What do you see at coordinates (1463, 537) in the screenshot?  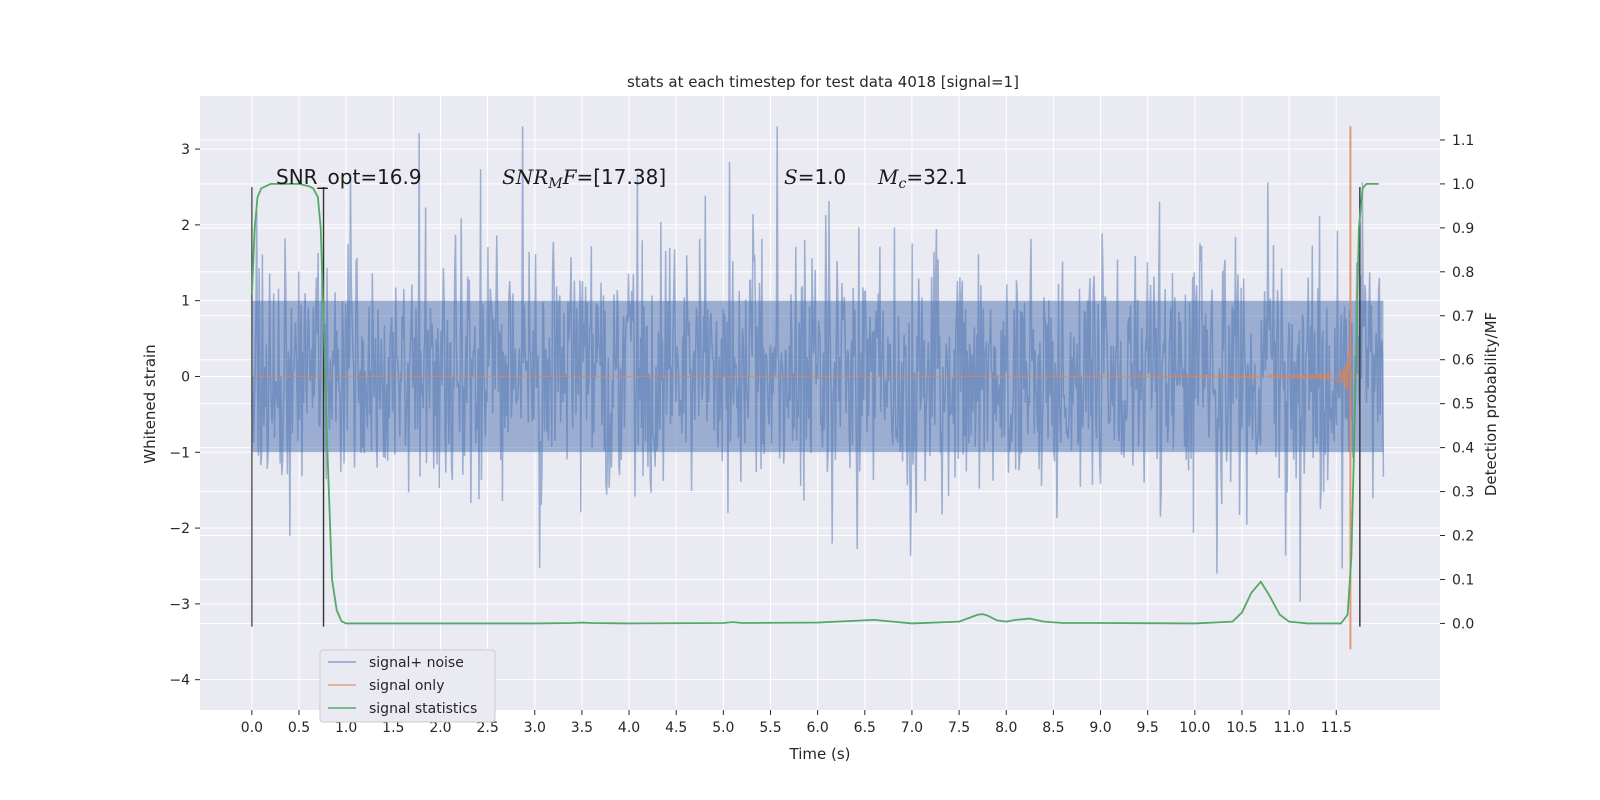 I see `right-tick-label: 0.2` at bounding box center [1463, 537].